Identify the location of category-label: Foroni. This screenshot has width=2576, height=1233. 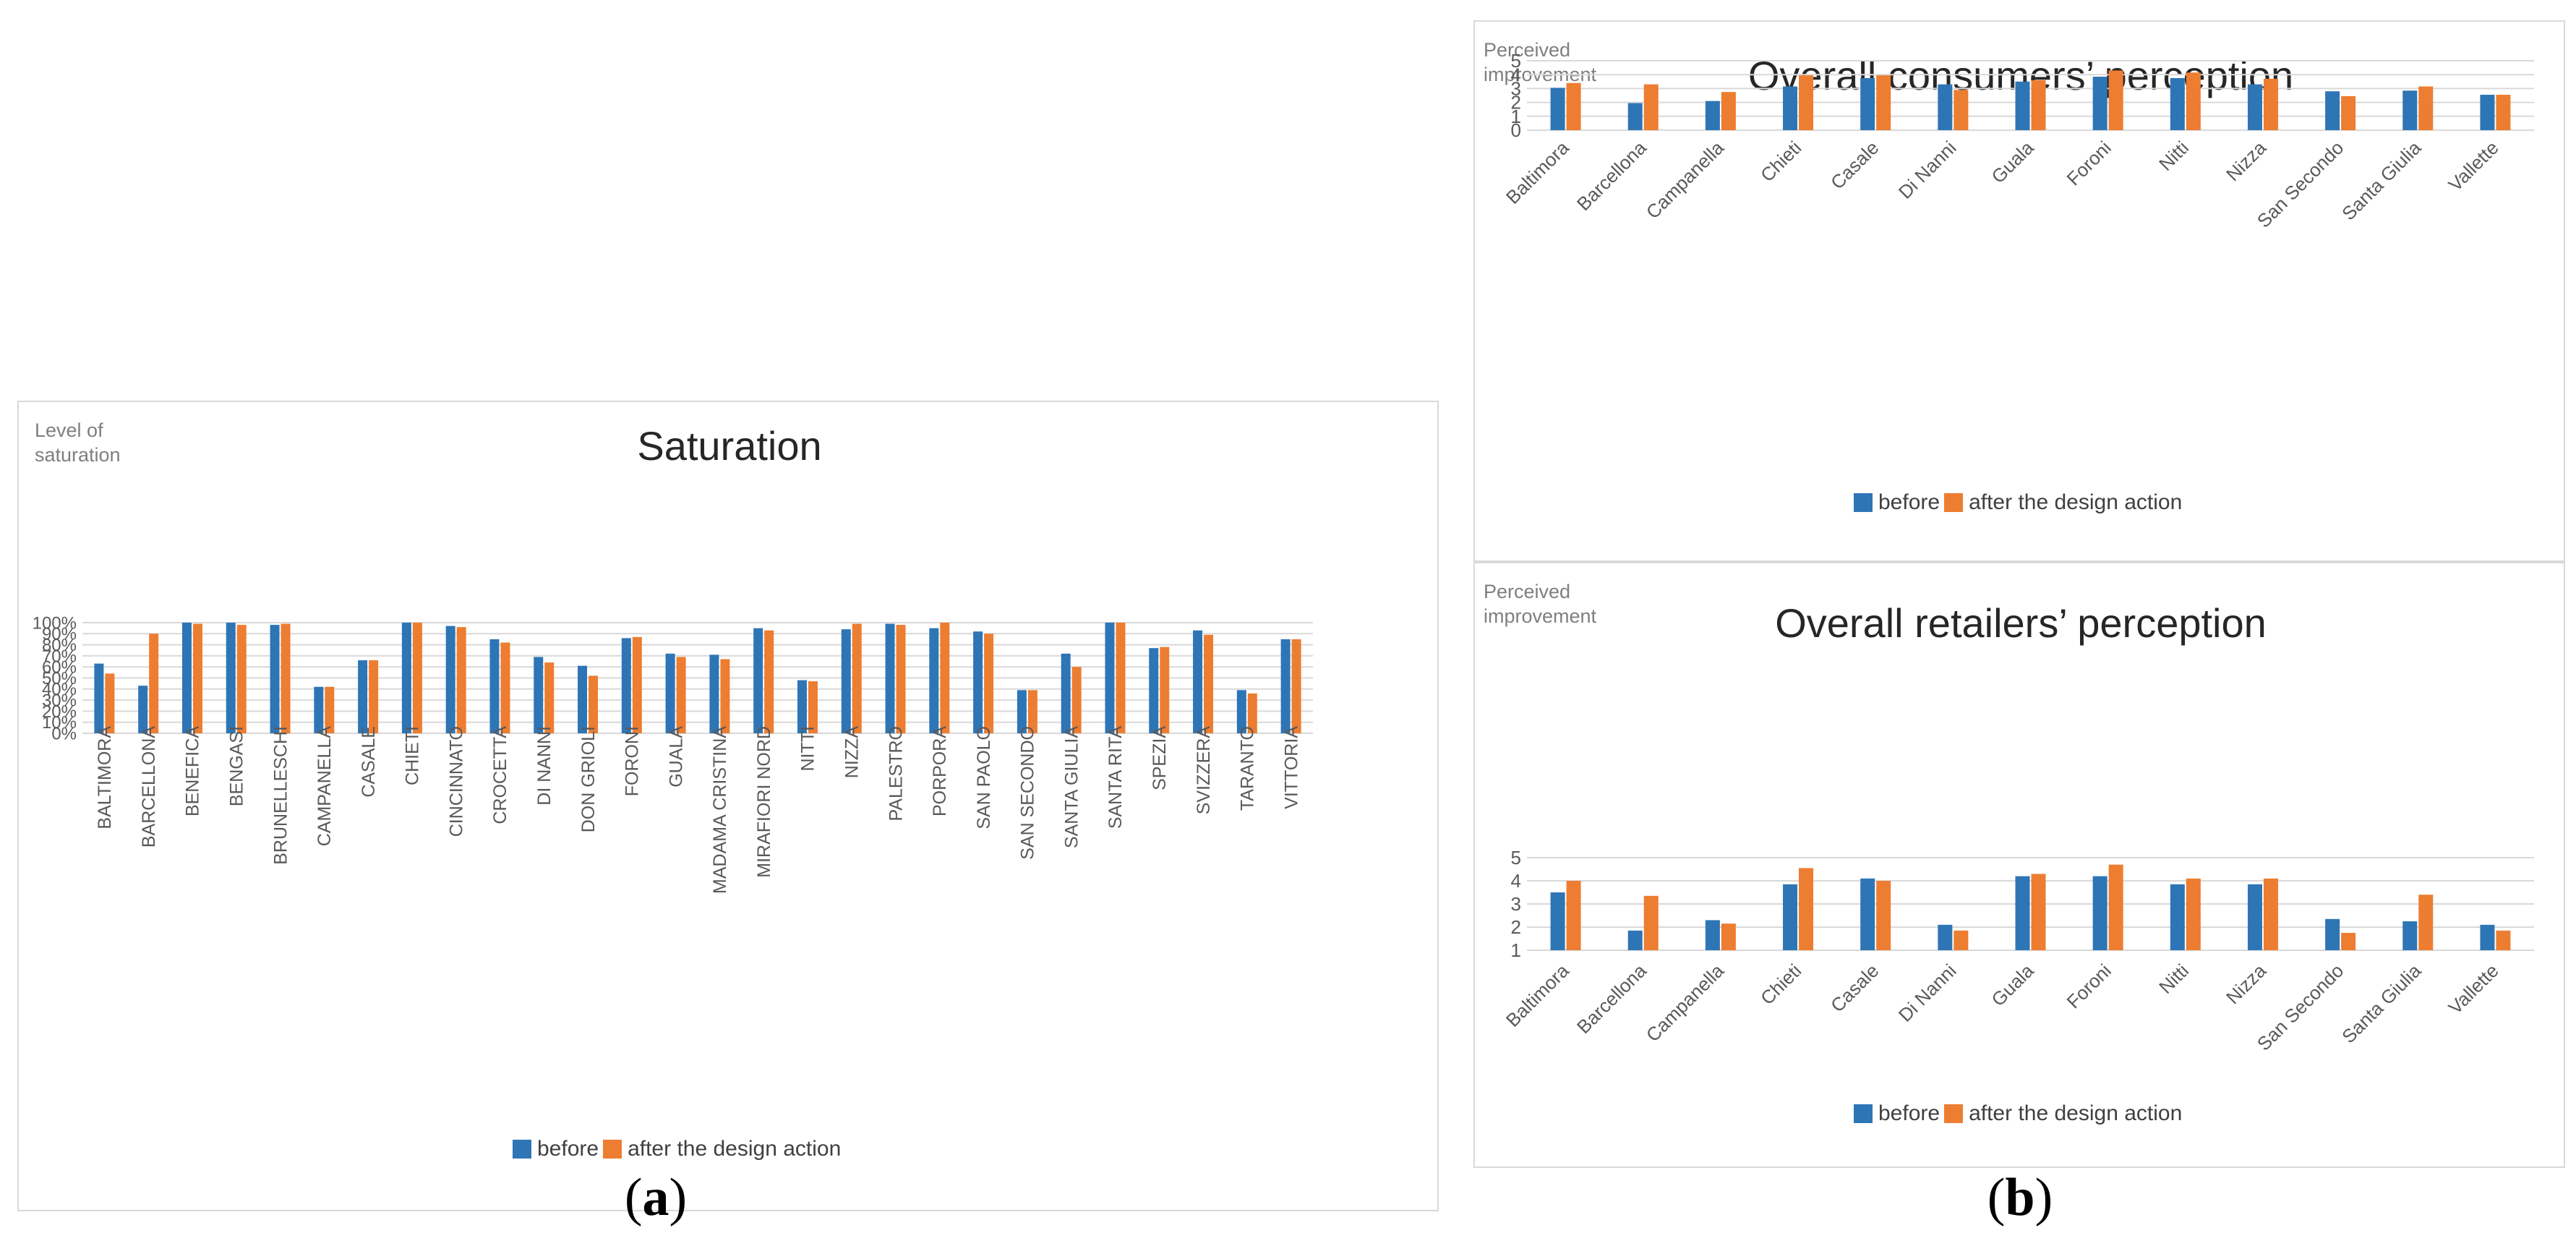
(2089, 163).